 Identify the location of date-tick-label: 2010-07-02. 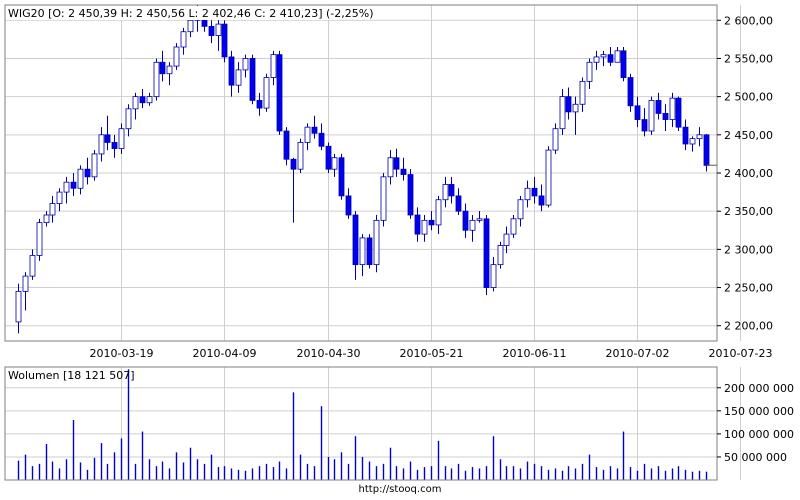
(638, 353).